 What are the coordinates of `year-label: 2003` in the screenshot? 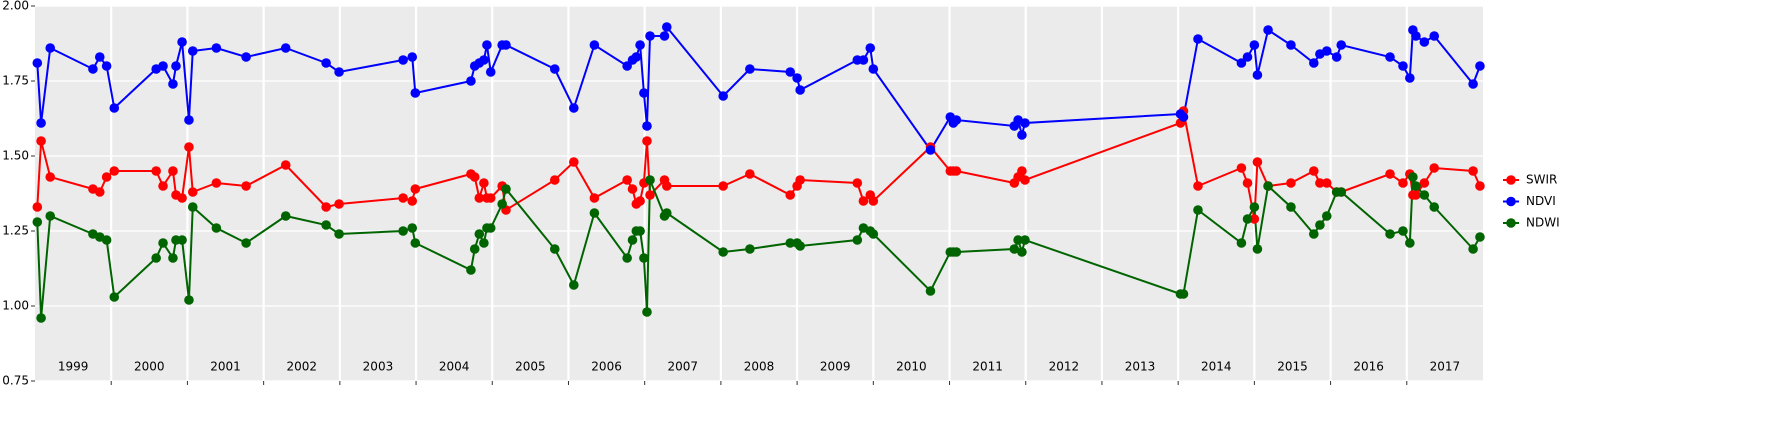 It's located at (378, 367).